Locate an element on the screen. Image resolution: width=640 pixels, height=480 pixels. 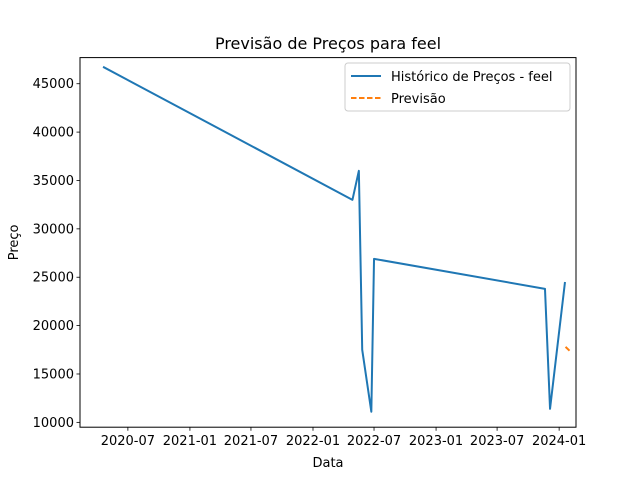
y-tick-label: 30000 is located at coordinates (53, 229).